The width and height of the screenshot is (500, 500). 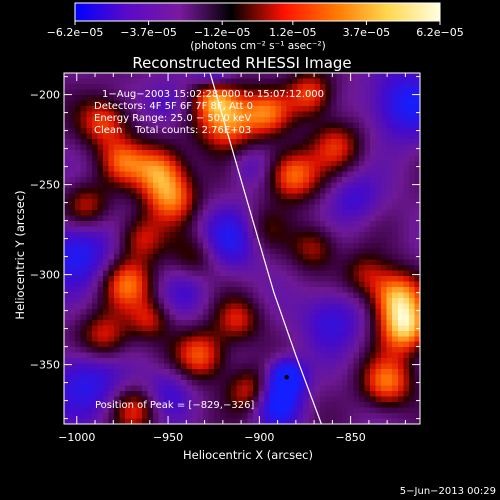 I want to click on colorbar-tick-label: −1.2e−05, so click(x=222, y=32).